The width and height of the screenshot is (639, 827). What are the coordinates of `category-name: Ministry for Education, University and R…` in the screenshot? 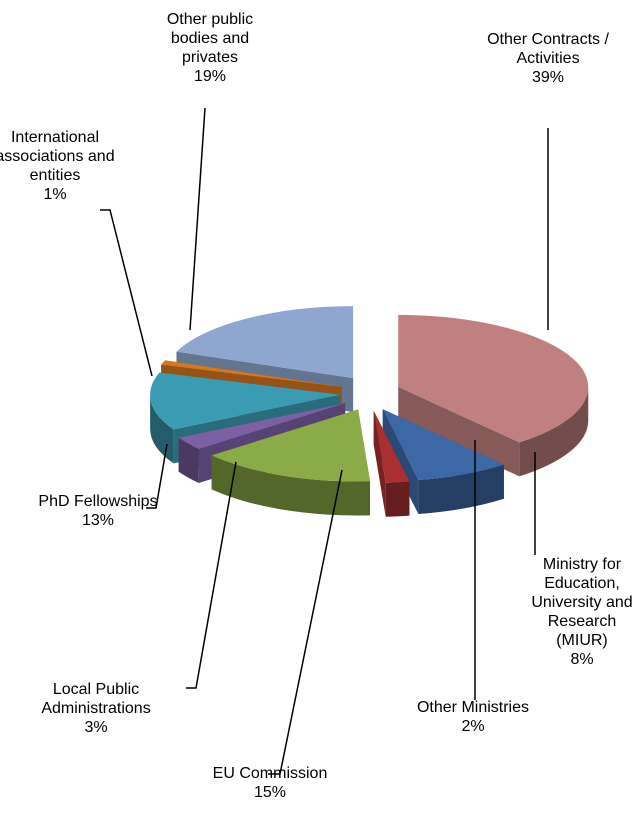 It's located at (582, 602).